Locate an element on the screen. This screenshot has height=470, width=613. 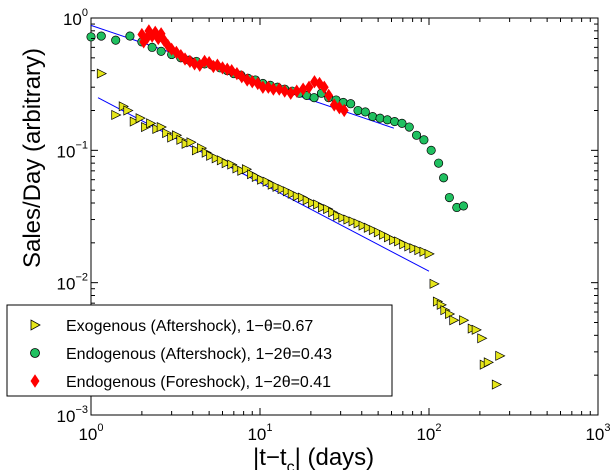
legend-label-exogenous: Exogenous (Aftershock), 1−θ=0.67 is located at coordinates (189, 326).